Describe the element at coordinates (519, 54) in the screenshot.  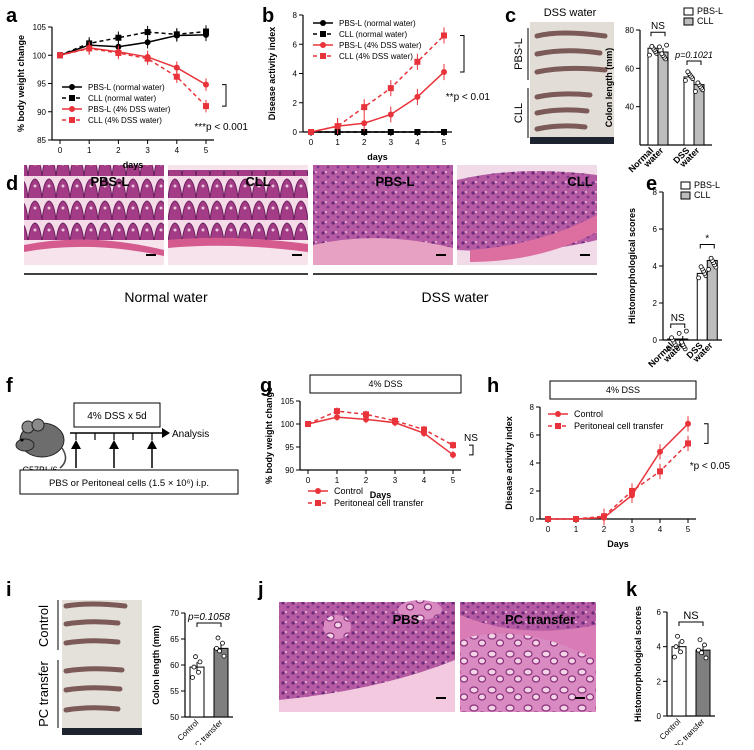
I see `photo-label-pbs-l: PBS-L` at that location.